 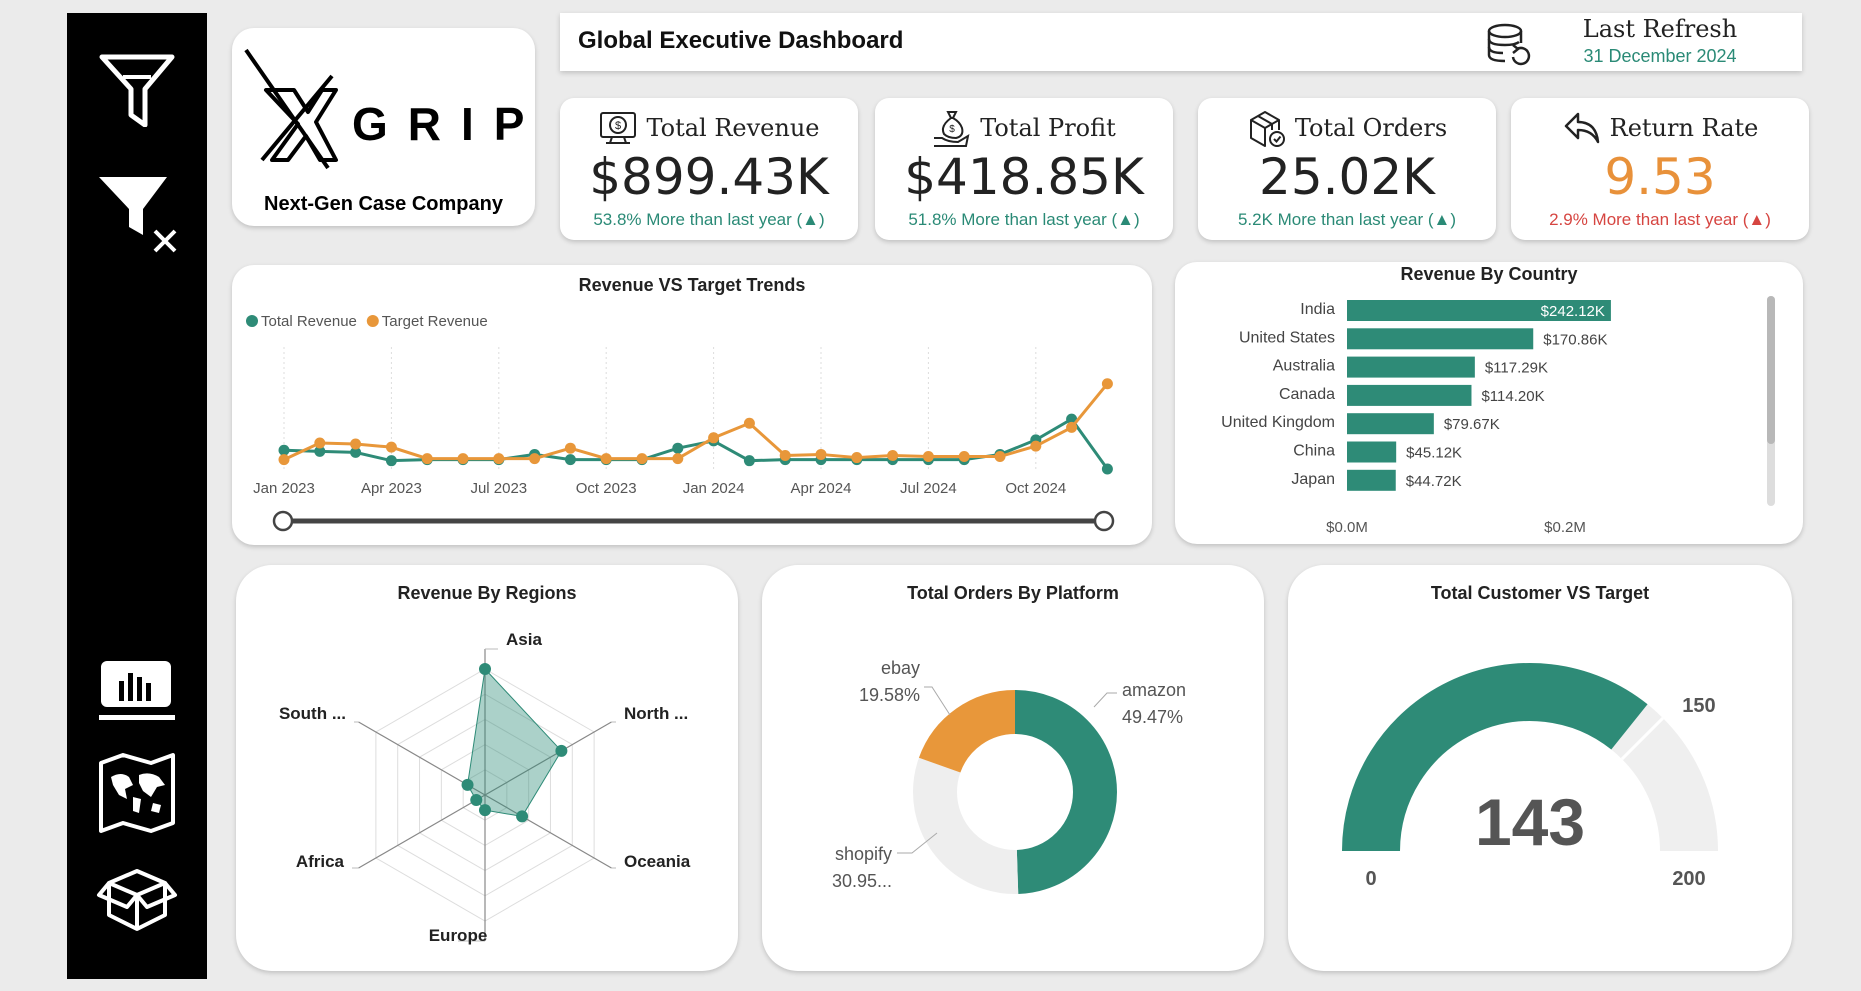 What do you see at coordinates (498, 488) in the screenshot?
I see `x-tick-label: Jul 2023` at bounding box center [498, 488].